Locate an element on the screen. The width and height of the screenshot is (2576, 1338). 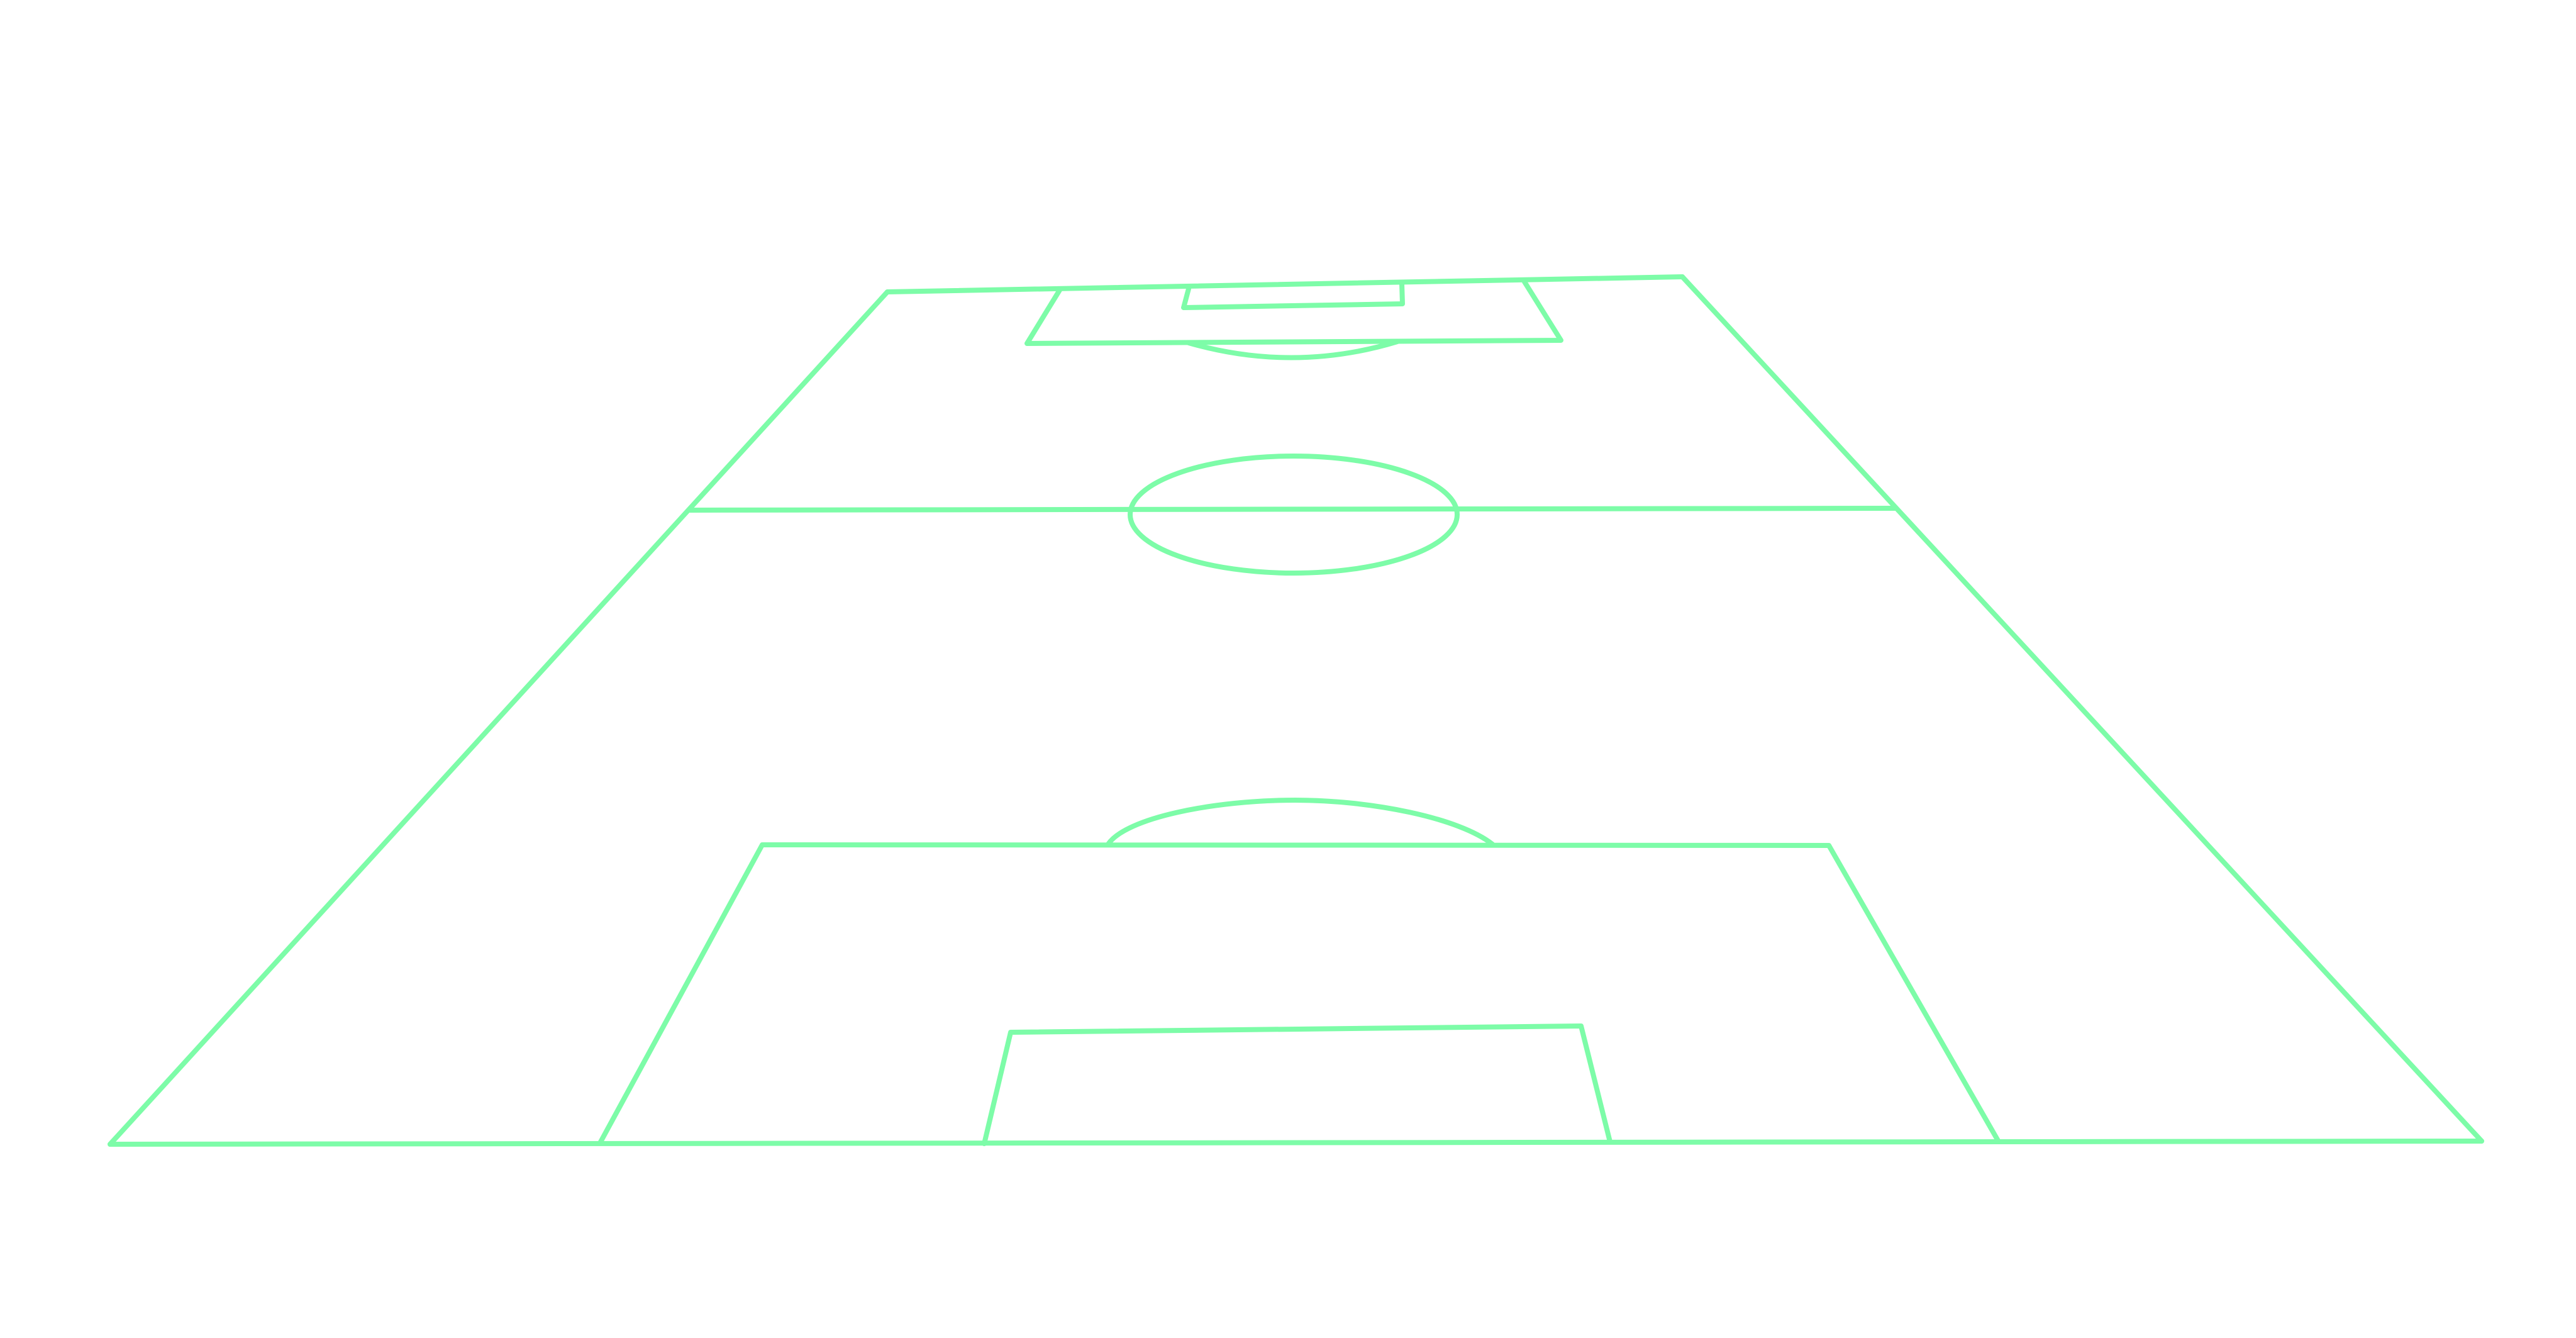
near-goal-line is located at coordinates (1296, 1143).